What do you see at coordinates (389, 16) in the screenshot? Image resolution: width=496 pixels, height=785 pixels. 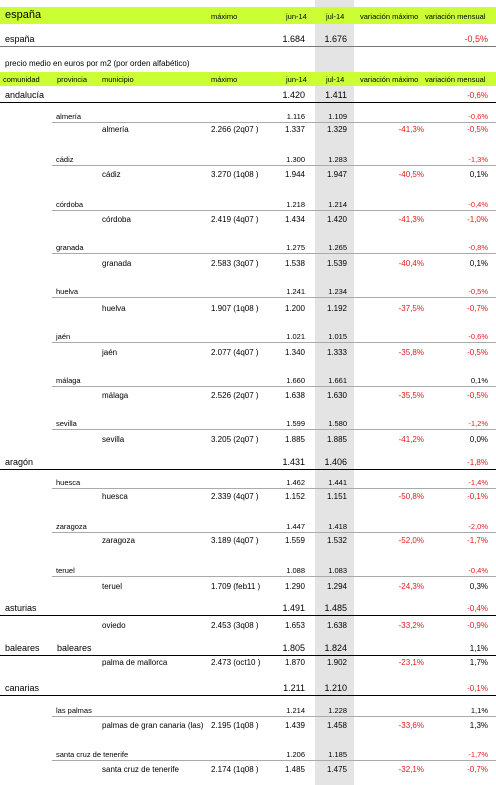 I see `col-var-max-header: variación máximo` at bounding box center [389, 16].